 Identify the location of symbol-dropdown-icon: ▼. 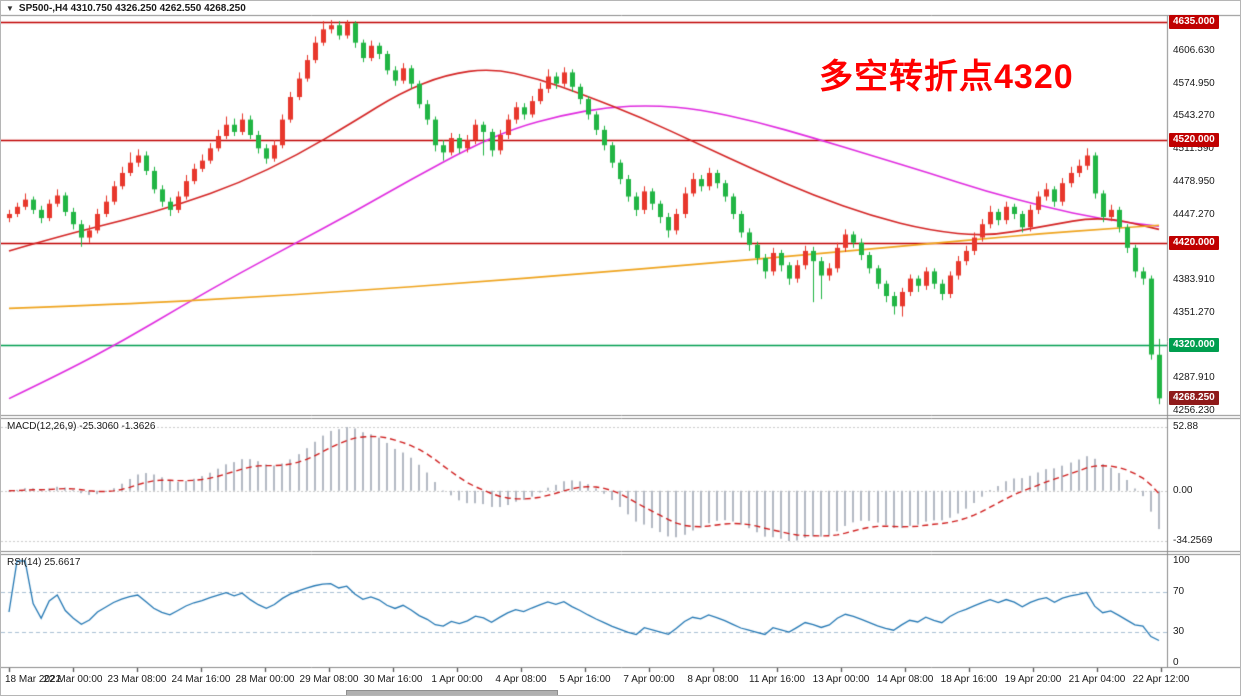
(10, 8).